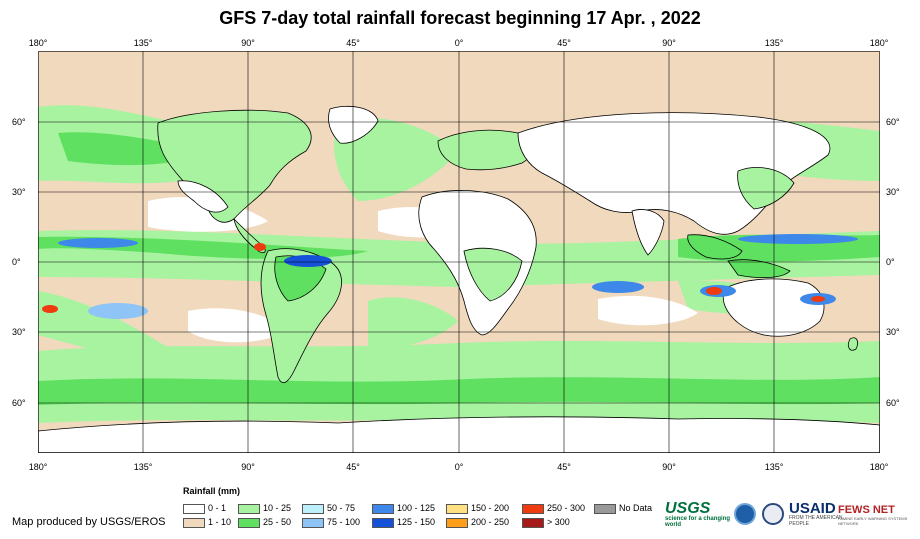 This screenshot has height=539, width=920. What do you see at coordinates (344, 522) in the screenshot?
I see `legend-label: 75 - 100` at bounding box center [344, 522].